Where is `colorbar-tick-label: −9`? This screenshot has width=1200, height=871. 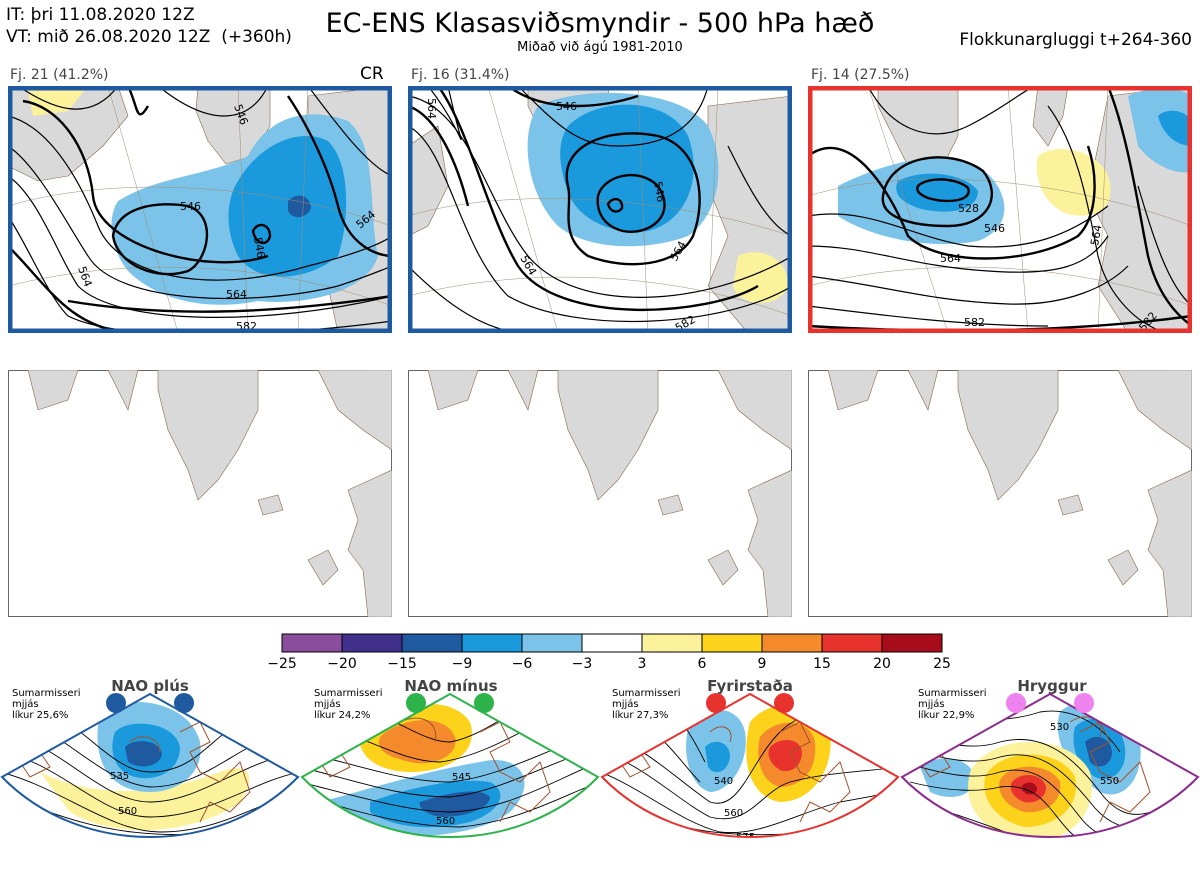
colorbar-tick-label: −9 is located at coordinates (462, 664).